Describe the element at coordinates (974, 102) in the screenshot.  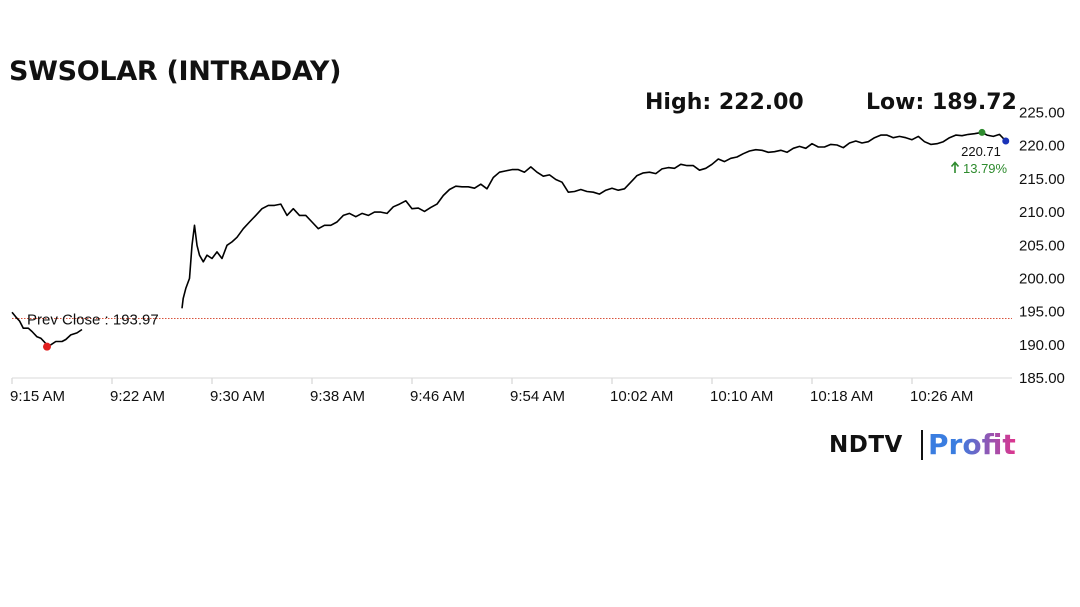
I see `low-value: 189.72` at that location.